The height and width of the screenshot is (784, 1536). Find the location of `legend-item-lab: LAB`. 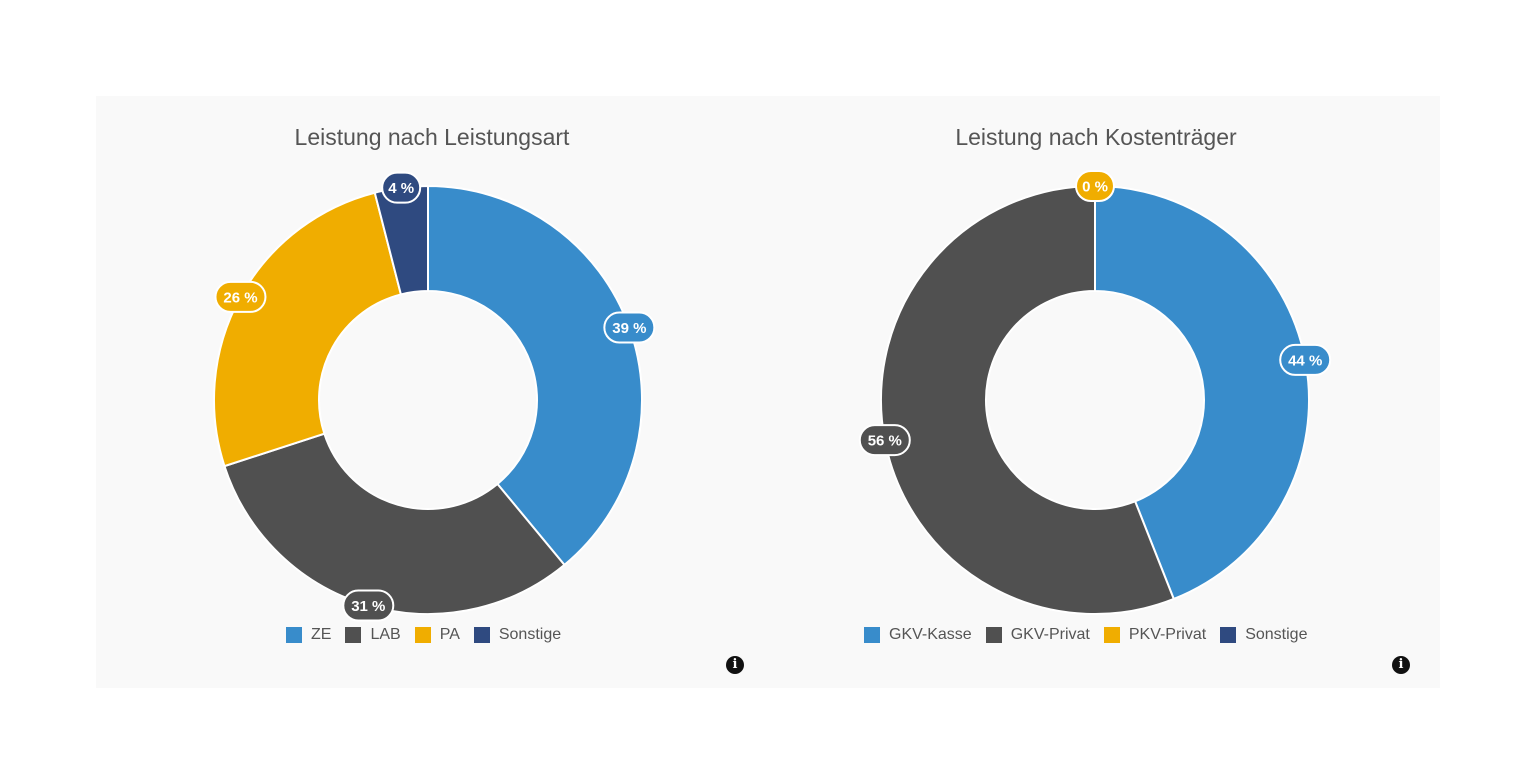

legend-item-lab: LAB is located at coordinates (373, 635).